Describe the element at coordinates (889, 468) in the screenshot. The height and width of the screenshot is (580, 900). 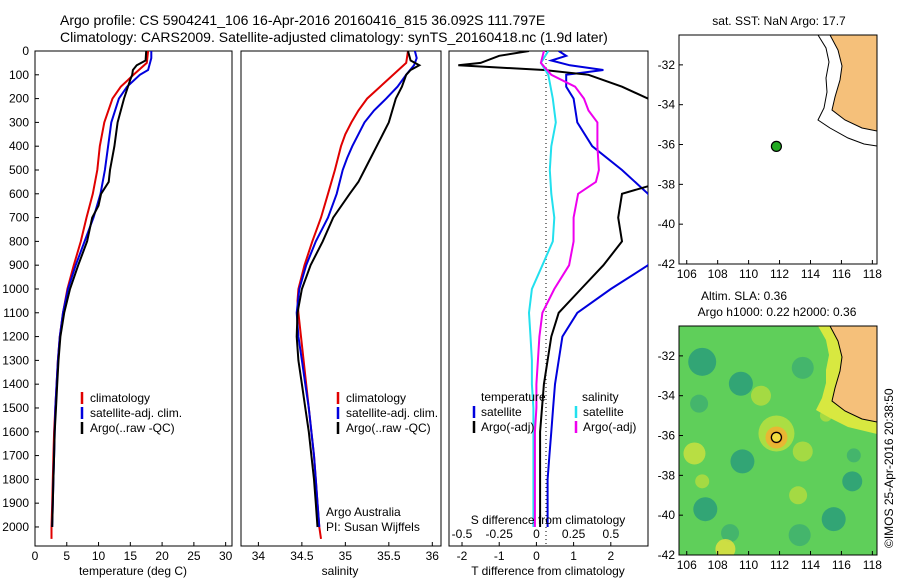
I see `imos-watermark: ©IMOS 25-Apr-2016 20:38:50` at that location.